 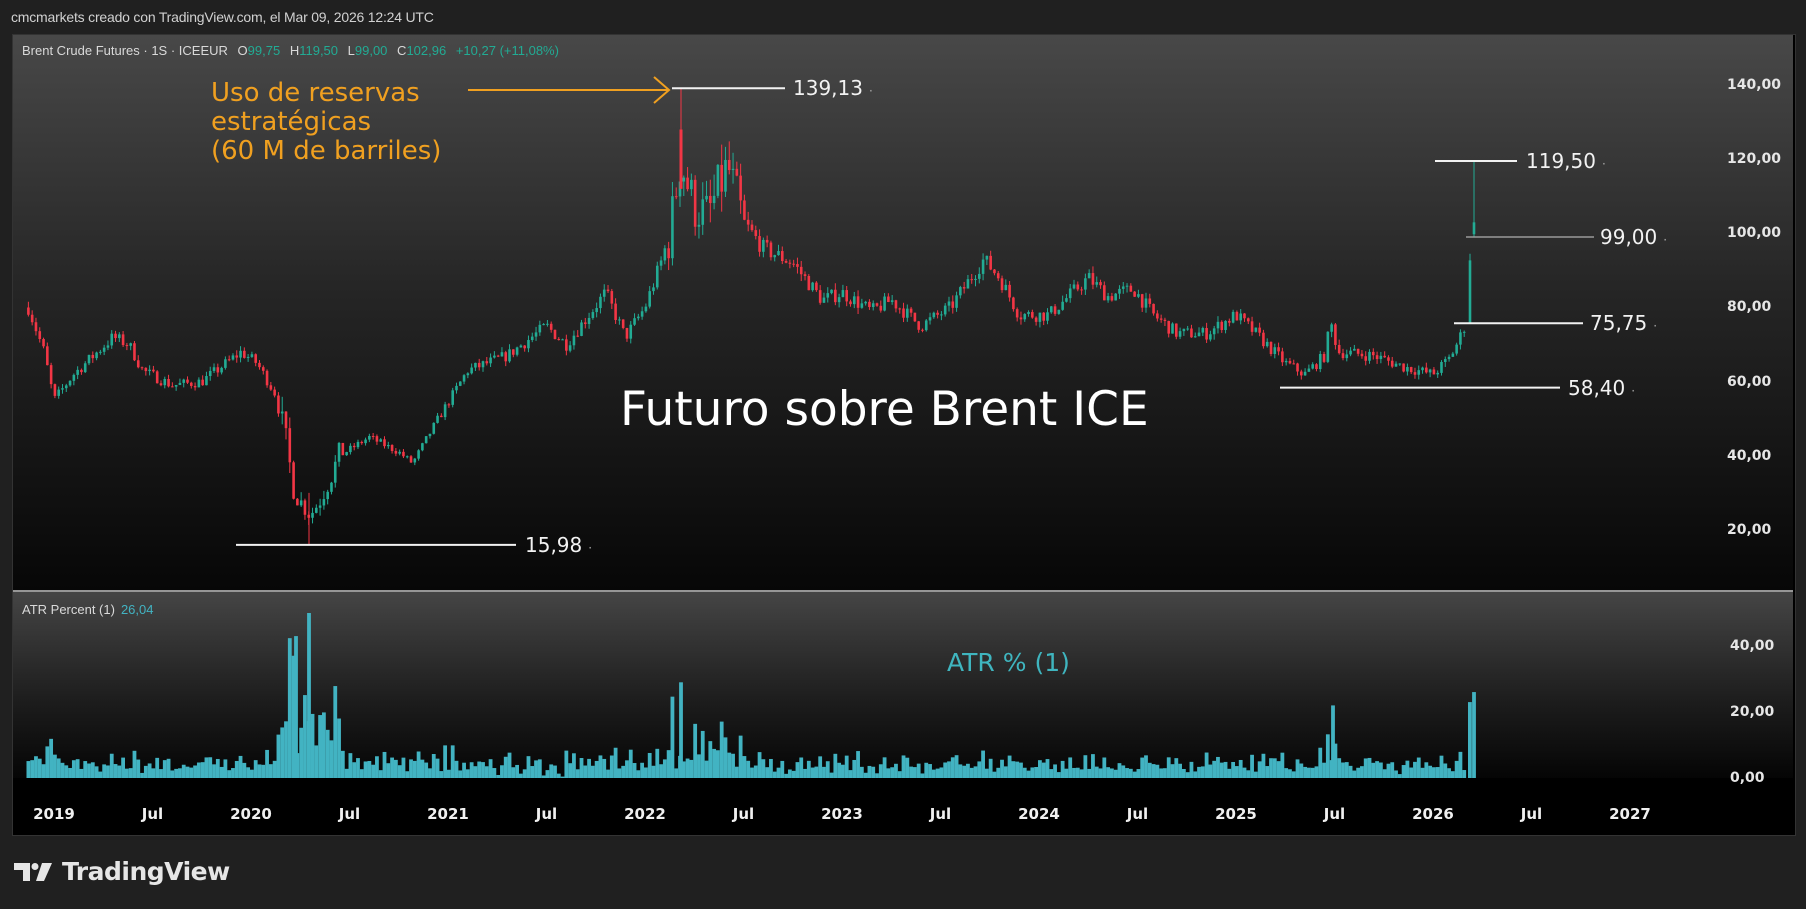 I want to click on level-label: 58,40, so click(x=1601, y=388).